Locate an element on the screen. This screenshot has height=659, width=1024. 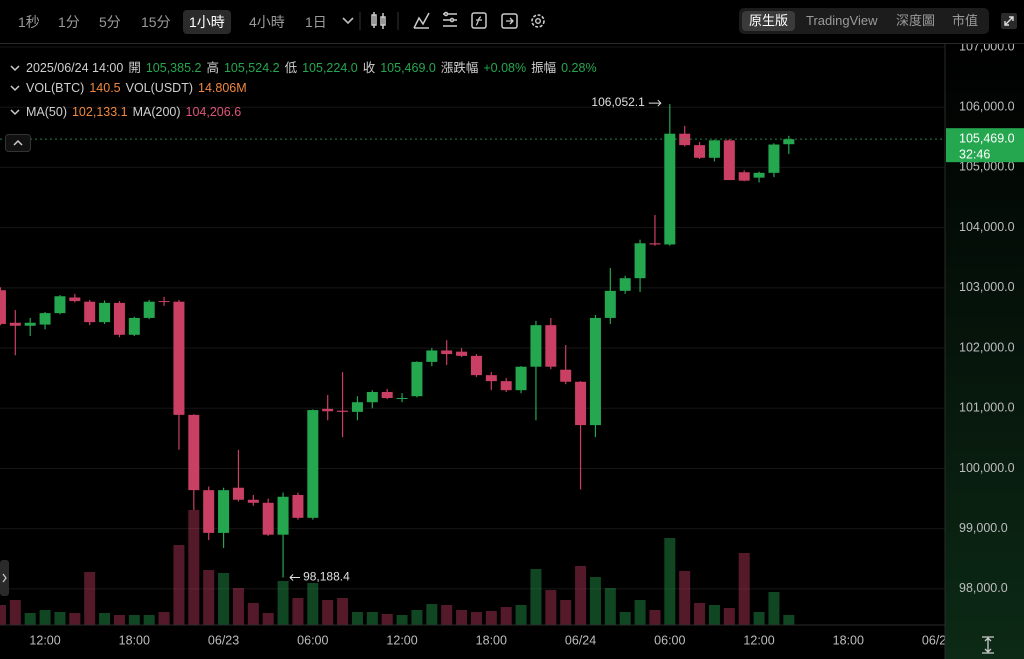
collapse-legend-button is located at coordinates (18, 143).